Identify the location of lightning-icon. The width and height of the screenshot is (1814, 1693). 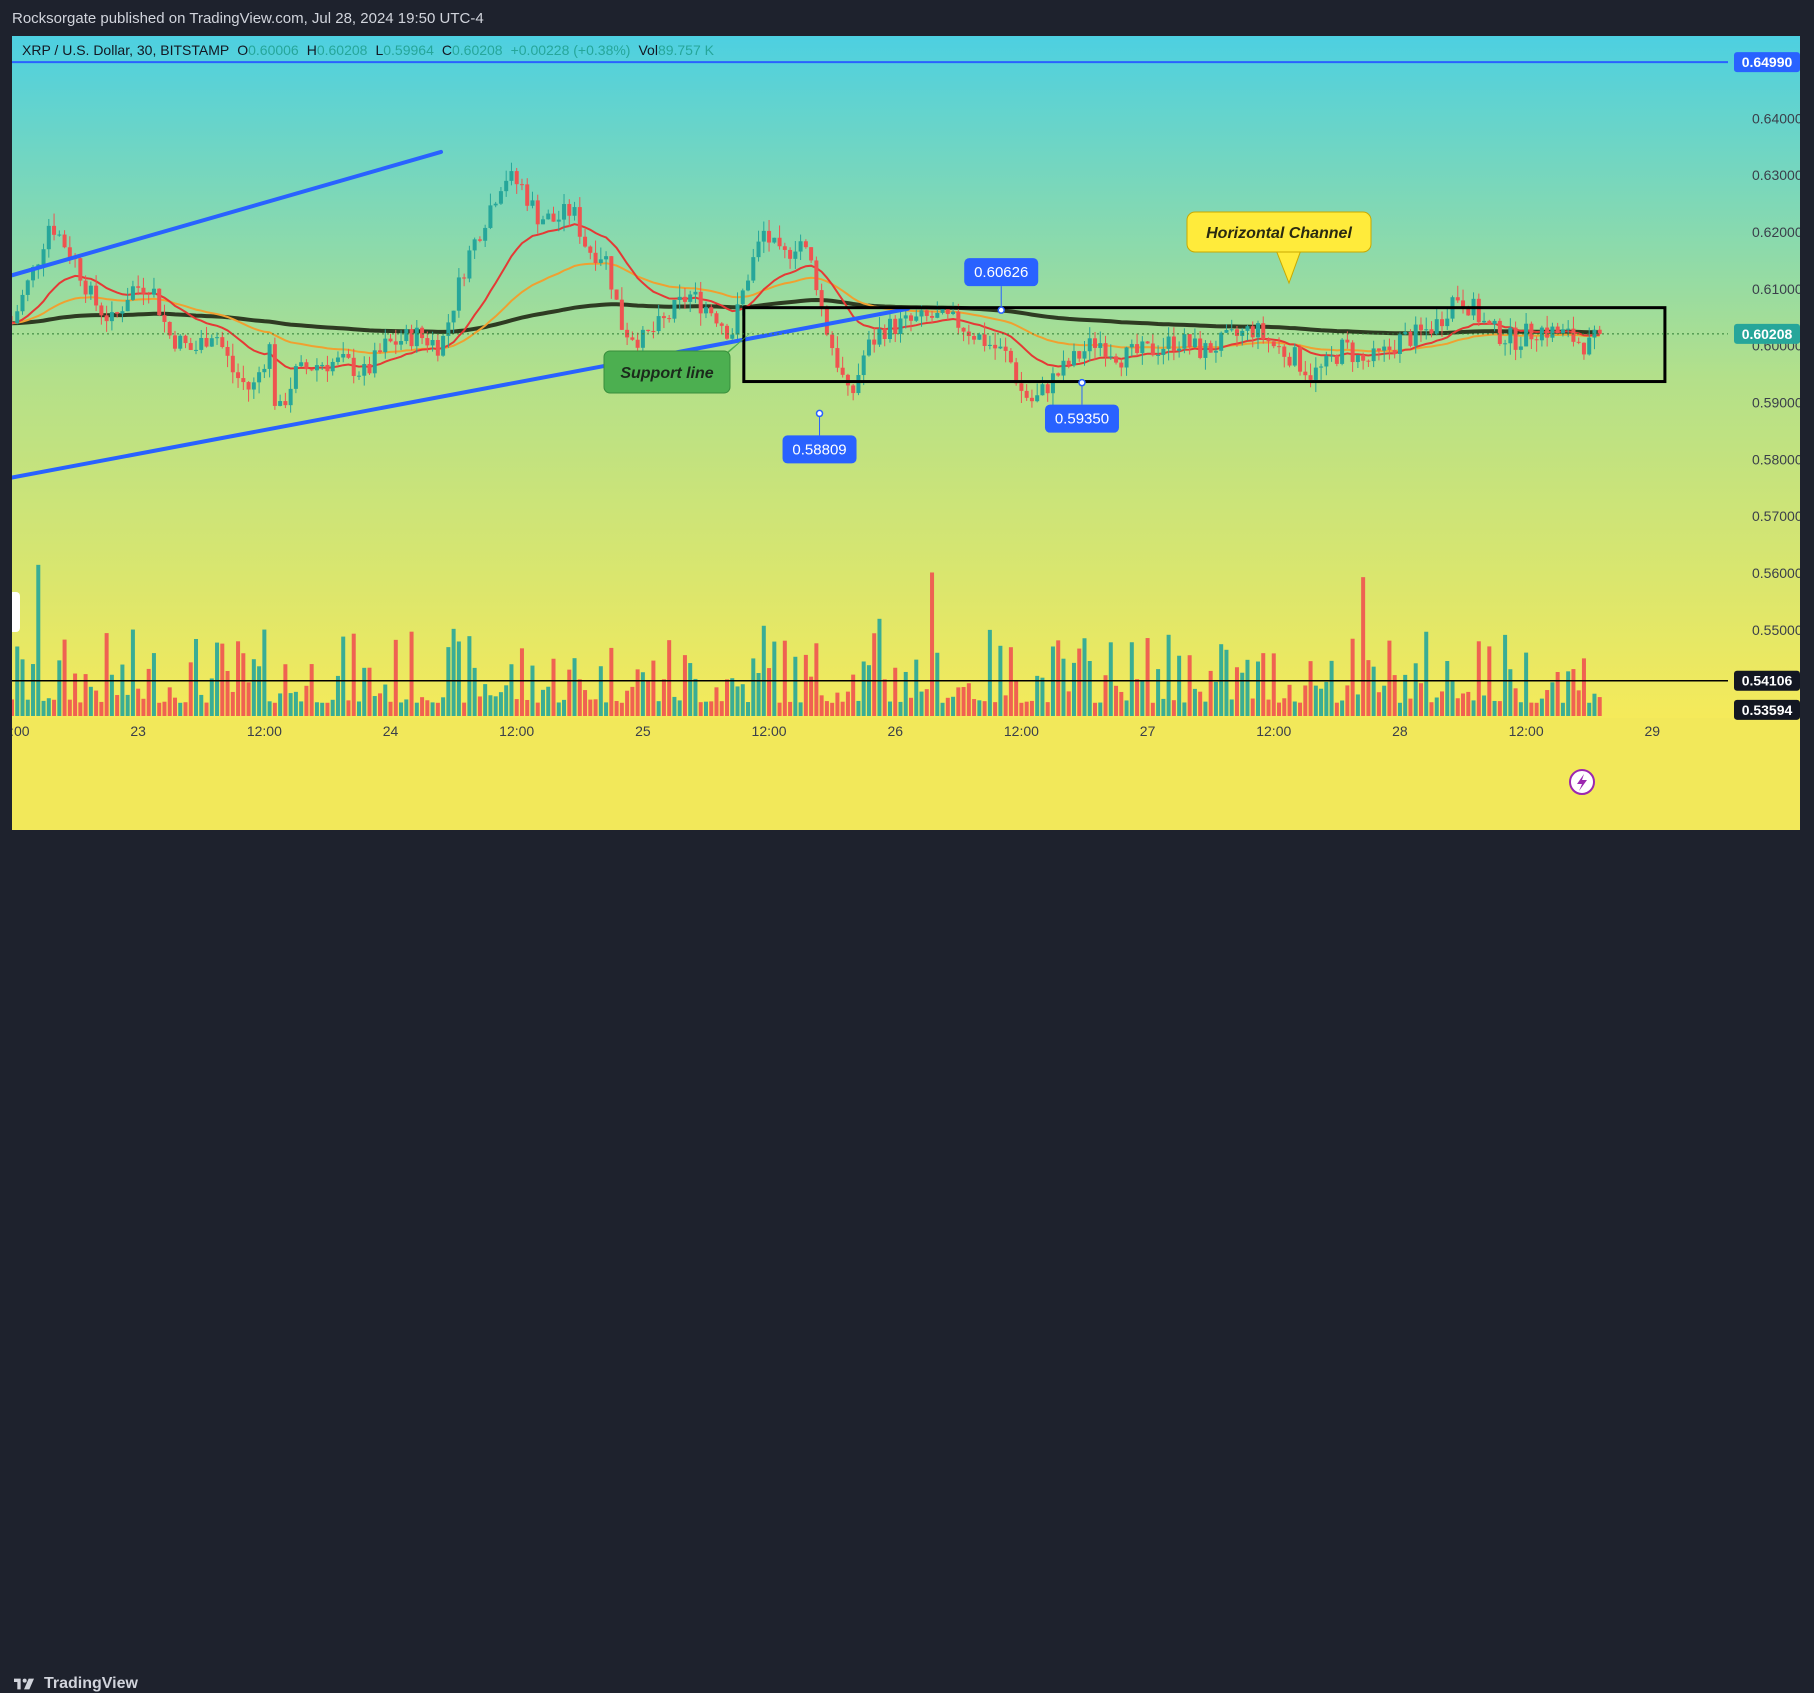
(1582, 782).